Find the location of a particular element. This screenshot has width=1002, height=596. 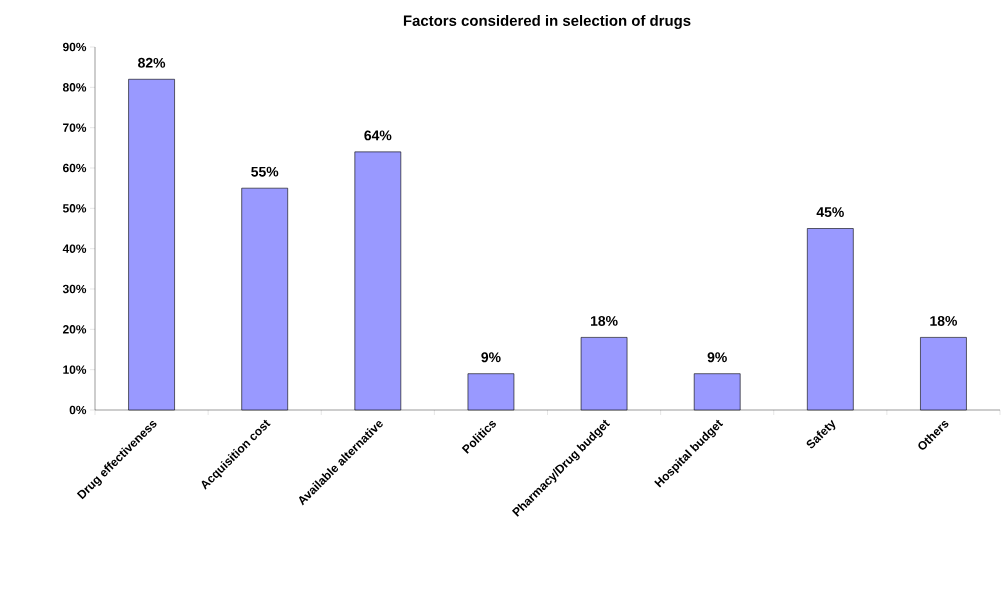

data-label: 45% is located at coordinates (830, 212).